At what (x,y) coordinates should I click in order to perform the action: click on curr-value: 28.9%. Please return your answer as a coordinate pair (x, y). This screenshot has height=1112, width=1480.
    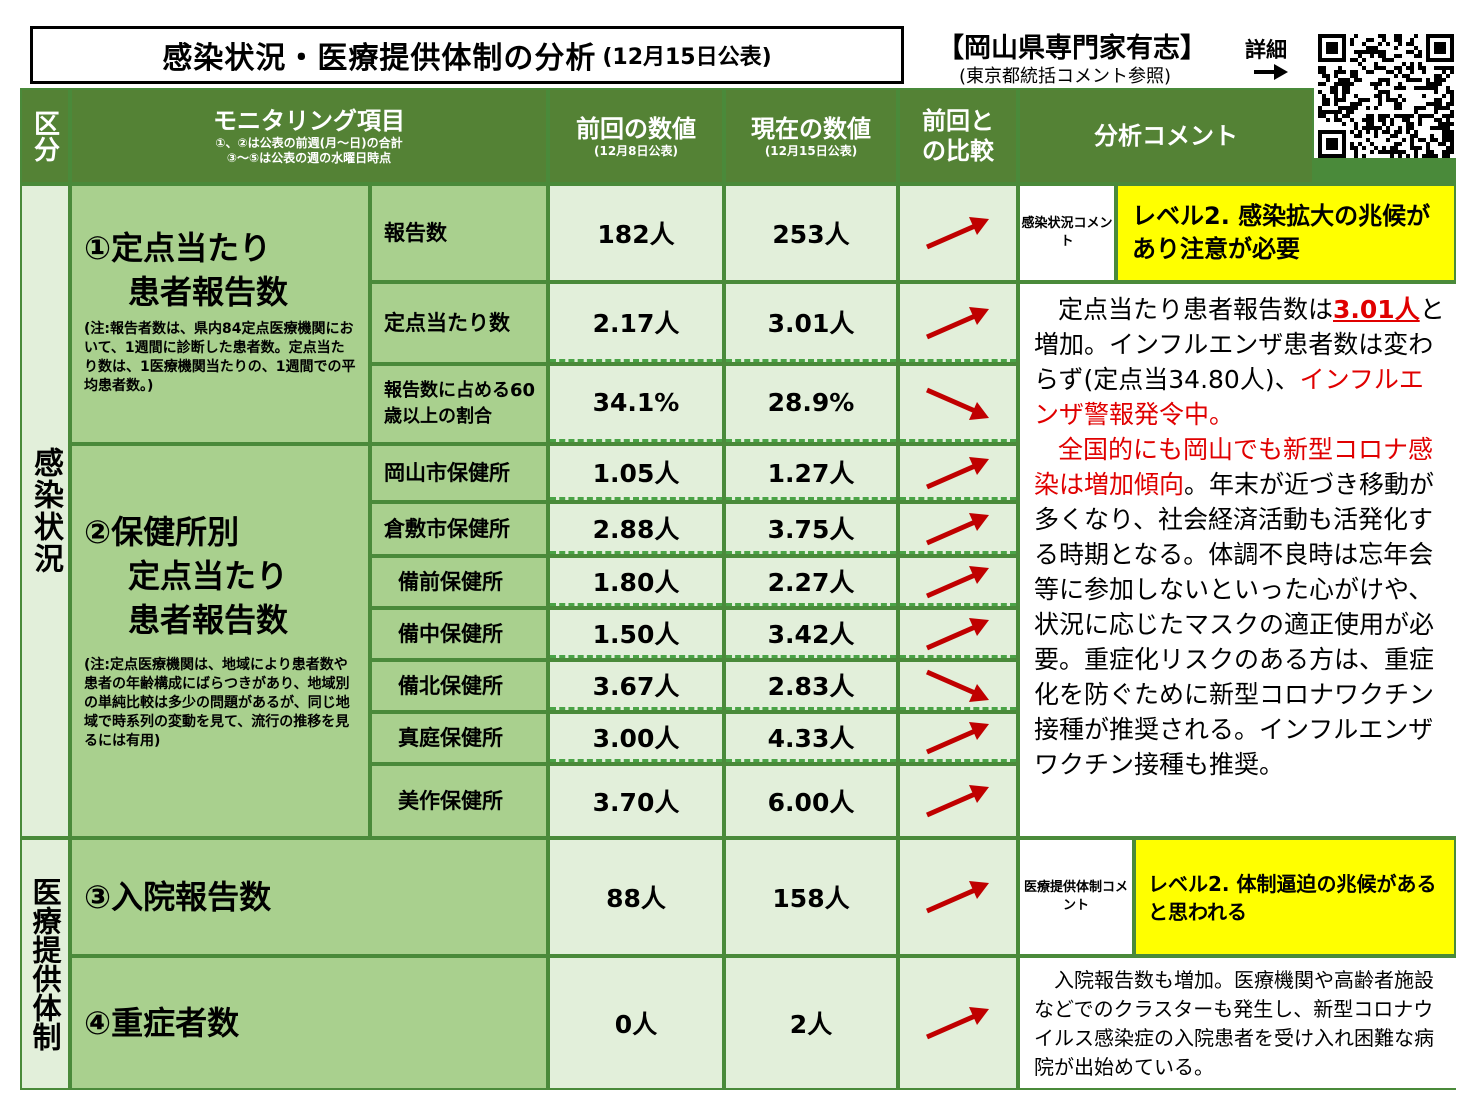
    Looking at the image, I should click on (811, 404).